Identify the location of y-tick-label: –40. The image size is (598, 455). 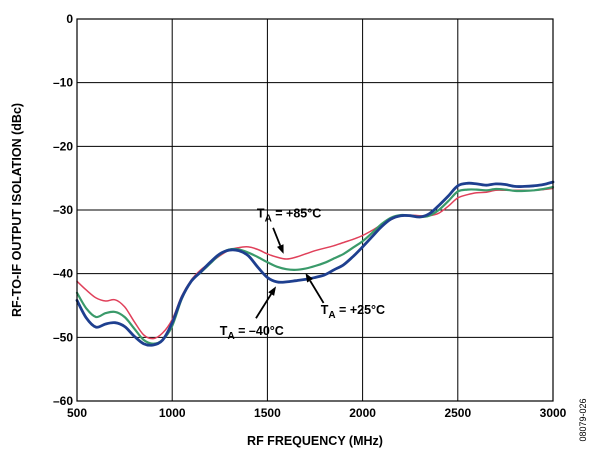
(63, 274).